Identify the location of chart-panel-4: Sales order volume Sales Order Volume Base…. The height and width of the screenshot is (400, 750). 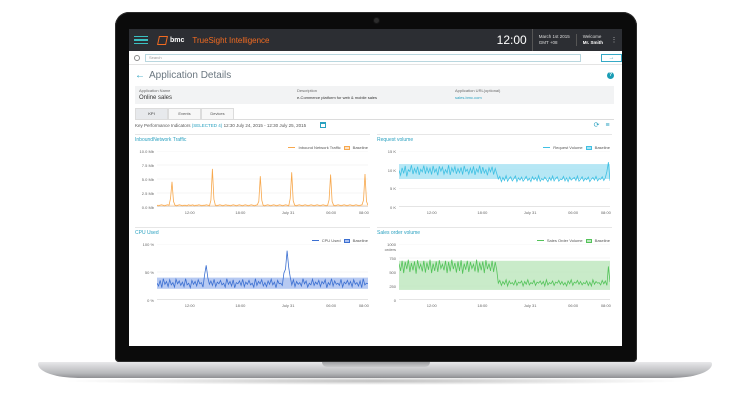
(494, 271).